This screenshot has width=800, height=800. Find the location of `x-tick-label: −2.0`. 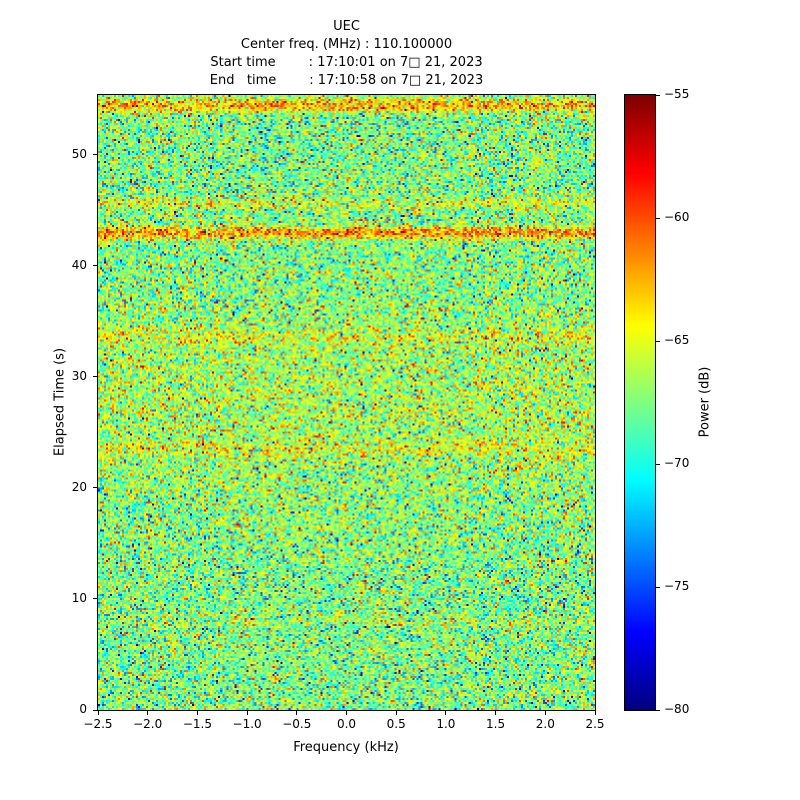

x-tick-label: −2.0 is located at coordinates (148, 724).